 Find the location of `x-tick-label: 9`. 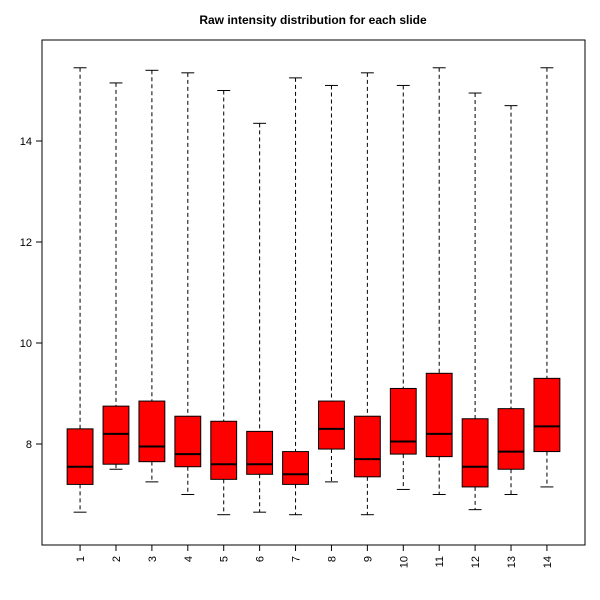

x-tick-label: 9 is located at coordinates (368, 559).